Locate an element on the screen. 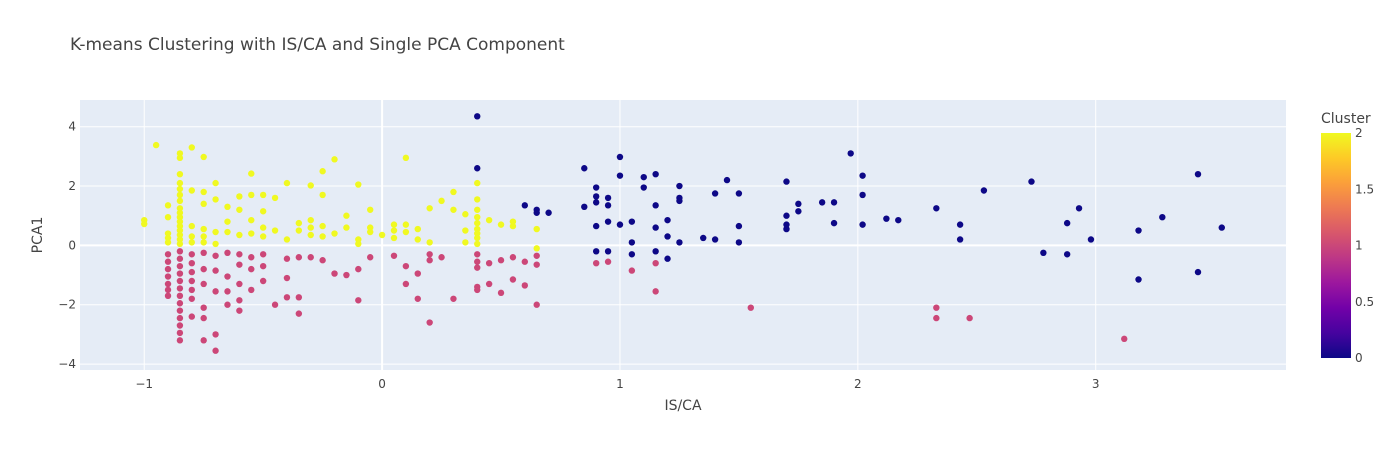 The width and height of the screenshot is (1394, 450). y-tick-label: 2 is located at coordinates (72, 186).